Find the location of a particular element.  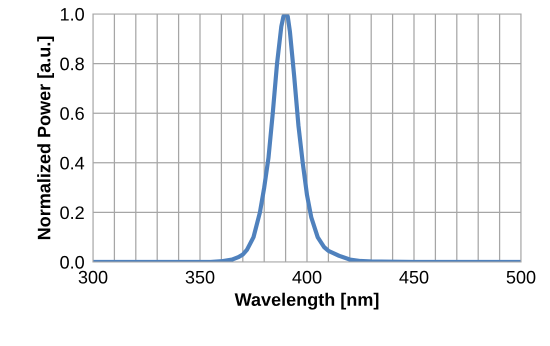

y-tick-label: 0.6 is located at coordinates (72, 113).